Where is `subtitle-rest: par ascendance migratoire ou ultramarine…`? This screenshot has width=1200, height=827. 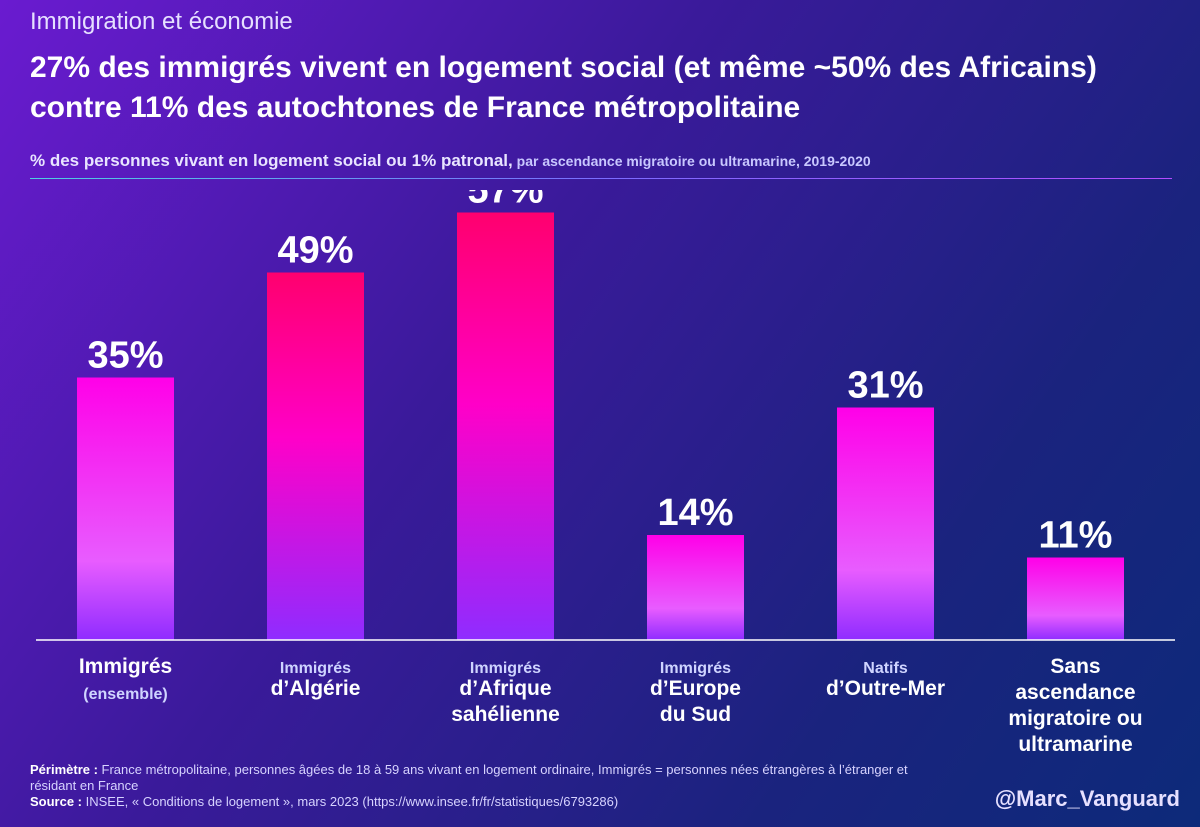 subtitle-rest: par ascendance migratoire ou ultramarine… is located at coordinates (691, 161).